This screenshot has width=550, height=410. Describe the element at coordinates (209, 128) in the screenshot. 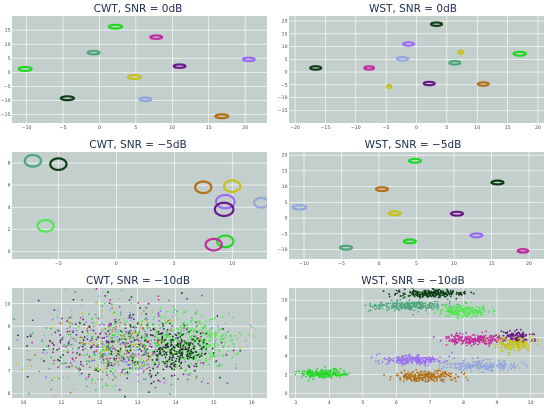

I see `x-tick-label: 15` at that location.